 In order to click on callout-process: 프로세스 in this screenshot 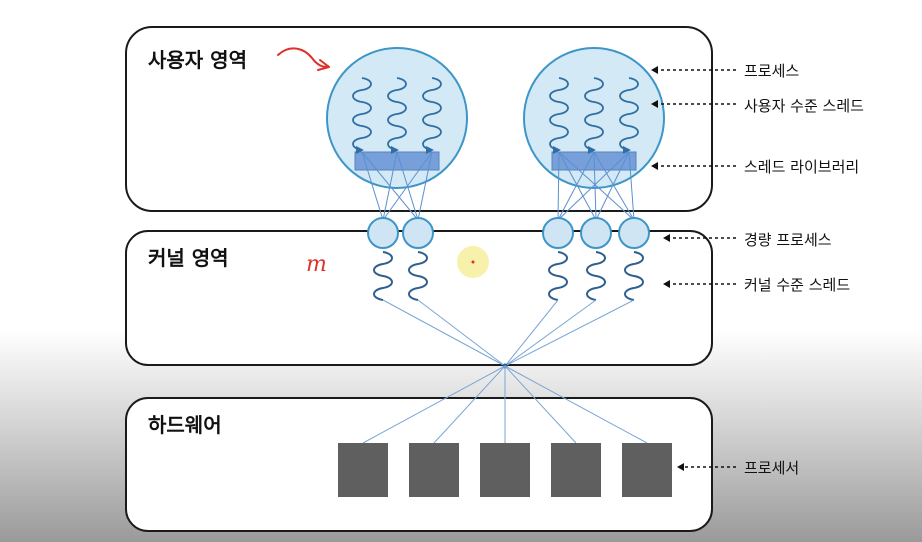, I will do `click(772, 71)`.